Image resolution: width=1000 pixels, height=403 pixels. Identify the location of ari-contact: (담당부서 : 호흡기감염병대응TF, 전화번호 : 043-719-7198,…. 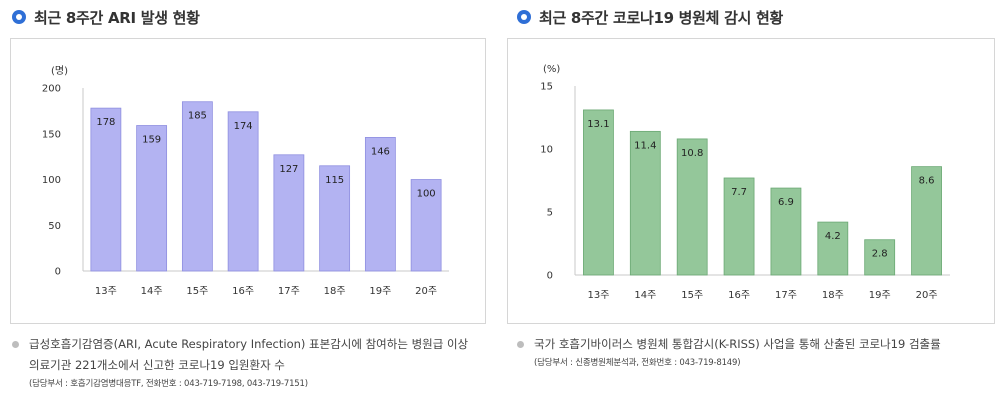
(168, 384).